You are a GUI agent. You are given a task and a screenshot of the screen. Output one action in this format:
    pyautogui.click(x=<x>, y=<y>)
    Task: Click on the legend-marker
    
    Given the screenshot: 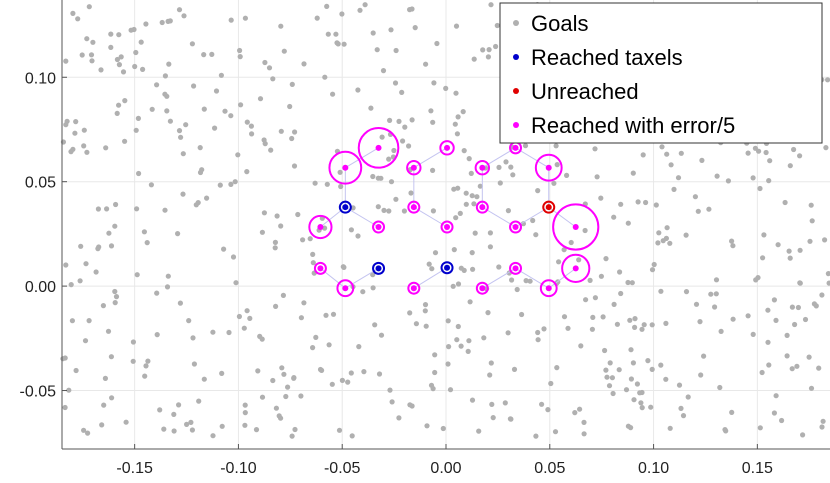 What is the action you would take?
    pyautogui.click(x=516, y=91)
    